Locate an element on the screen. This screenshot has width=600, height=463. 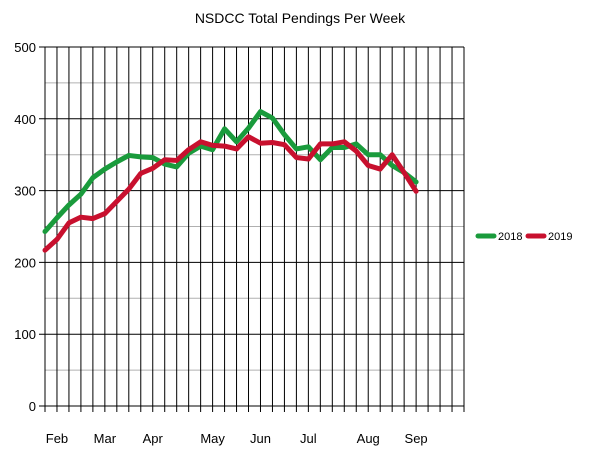
x-tick-label: Feb is located at coordinates (57, 438).